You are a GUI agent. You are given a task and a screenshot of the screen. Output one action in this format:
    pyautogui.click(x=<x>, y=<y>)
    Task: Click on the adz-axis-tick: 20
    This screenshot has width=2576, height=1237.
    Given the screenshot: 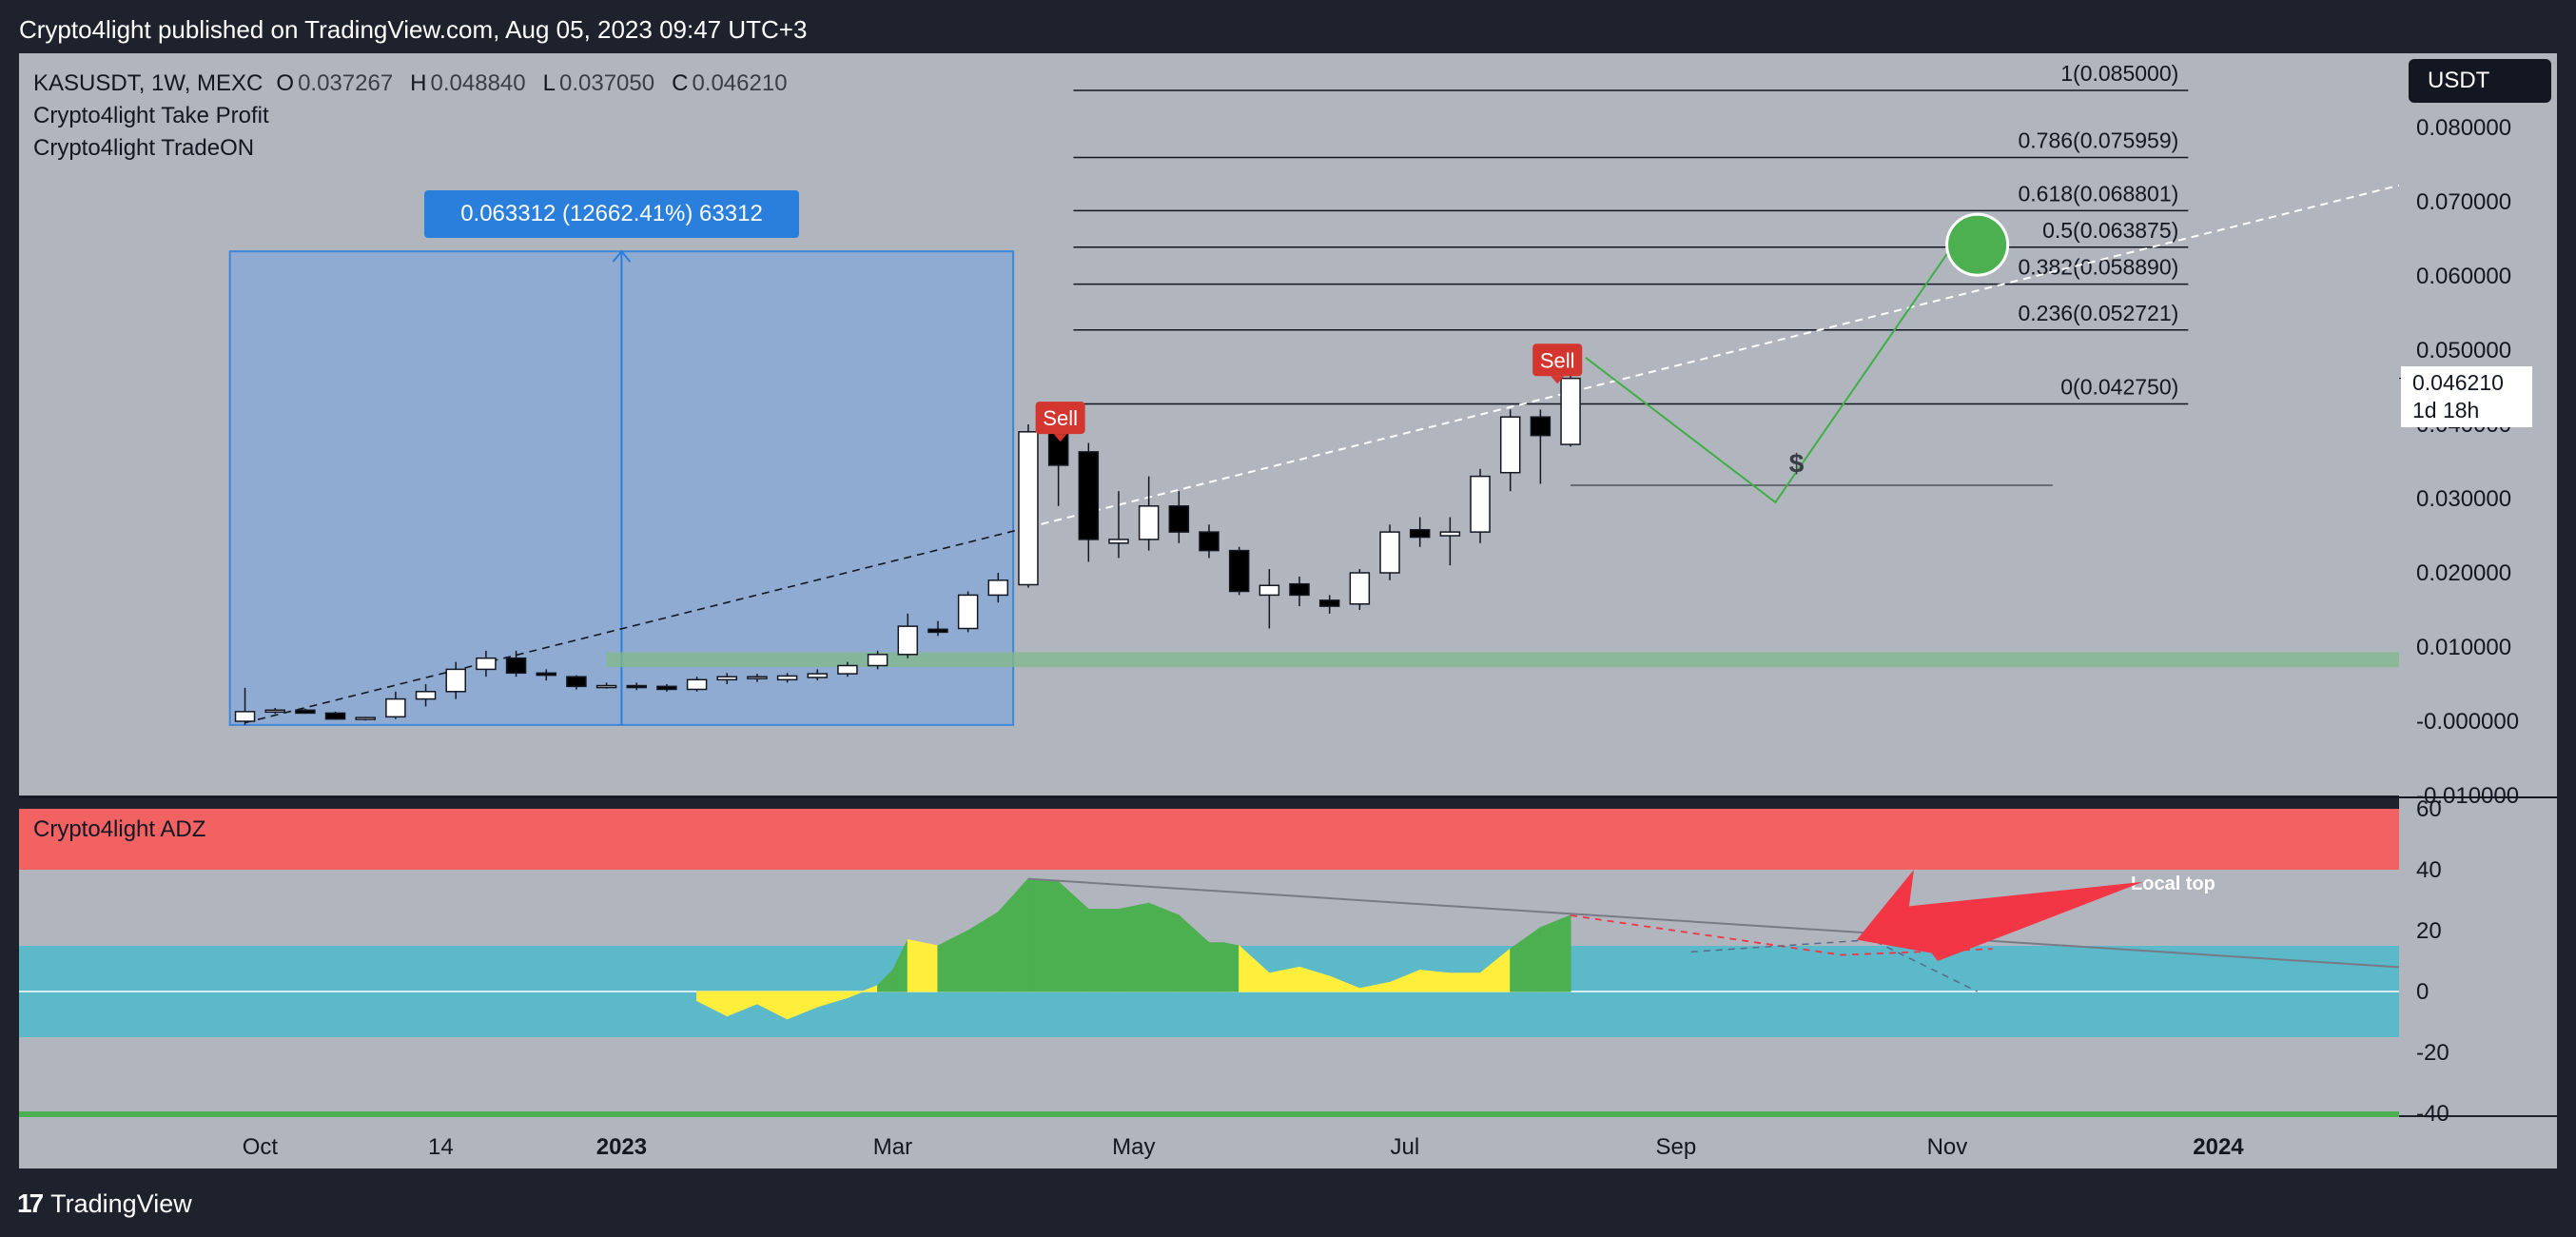 What is the action you would take?
    pyautogui.click(x=2429, y=931)
    